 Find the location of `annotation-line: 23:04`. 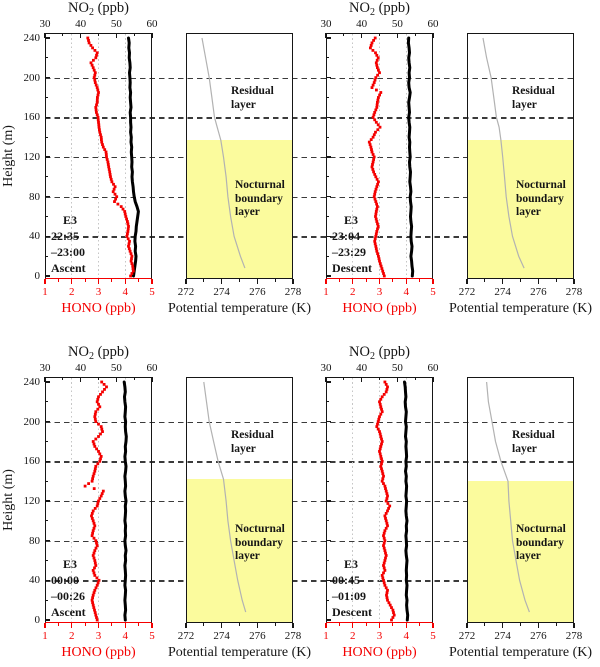

annotation-line: 23:04 is located at coordinates (346, 236).